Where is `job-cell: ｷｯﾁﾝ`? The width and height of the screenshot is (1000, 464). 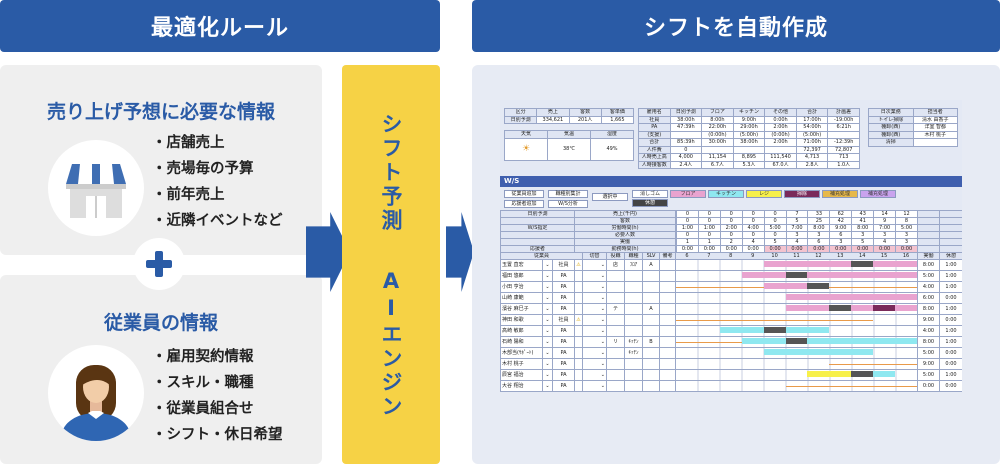
job-cell: ｷｯﾁﾝ is located at coordinates (633, 353).